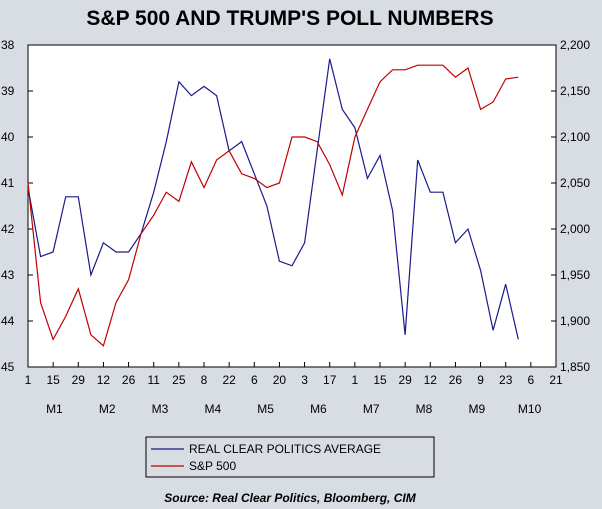 The image size is (602, 509). I want to click on x-month-label: M6, so click(318, 409).